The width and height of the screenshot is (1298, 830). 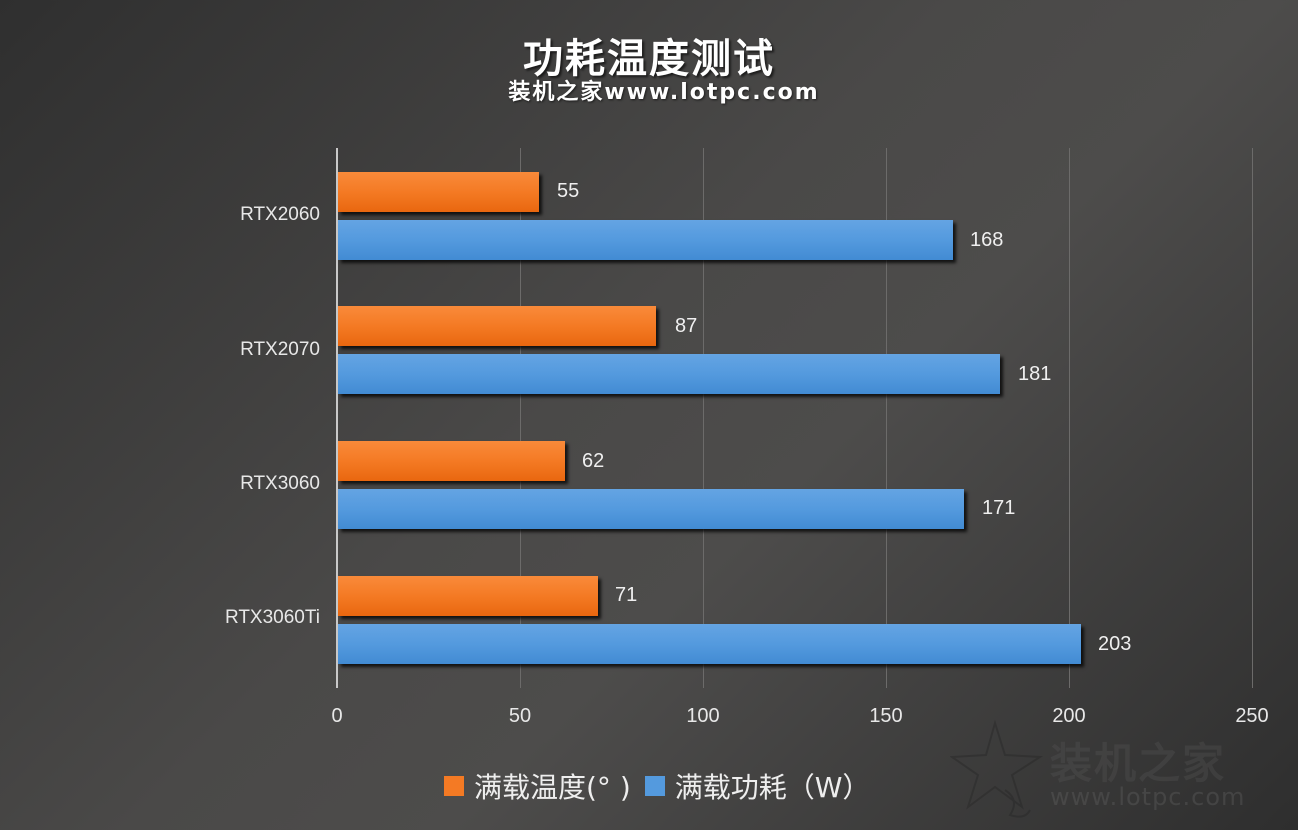 I want to click on y-axis-line, so click(x=337, y=418).